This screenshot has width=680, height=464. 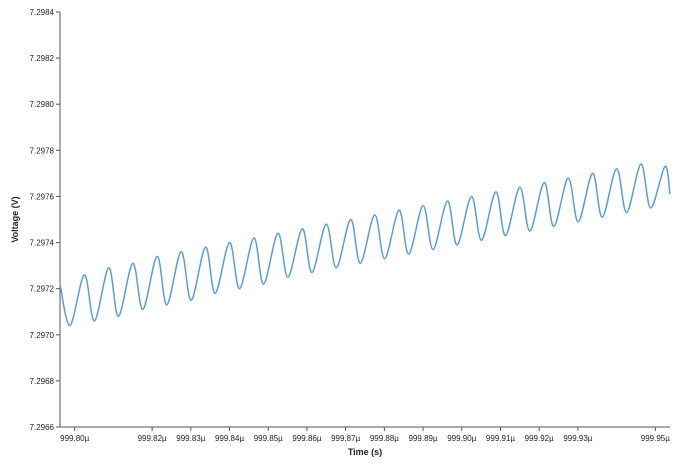 What do you see at coordinates (365, 452) in the screenshot?
I see `x-axis-title: Time (s)` at bounding box center [365, 452].